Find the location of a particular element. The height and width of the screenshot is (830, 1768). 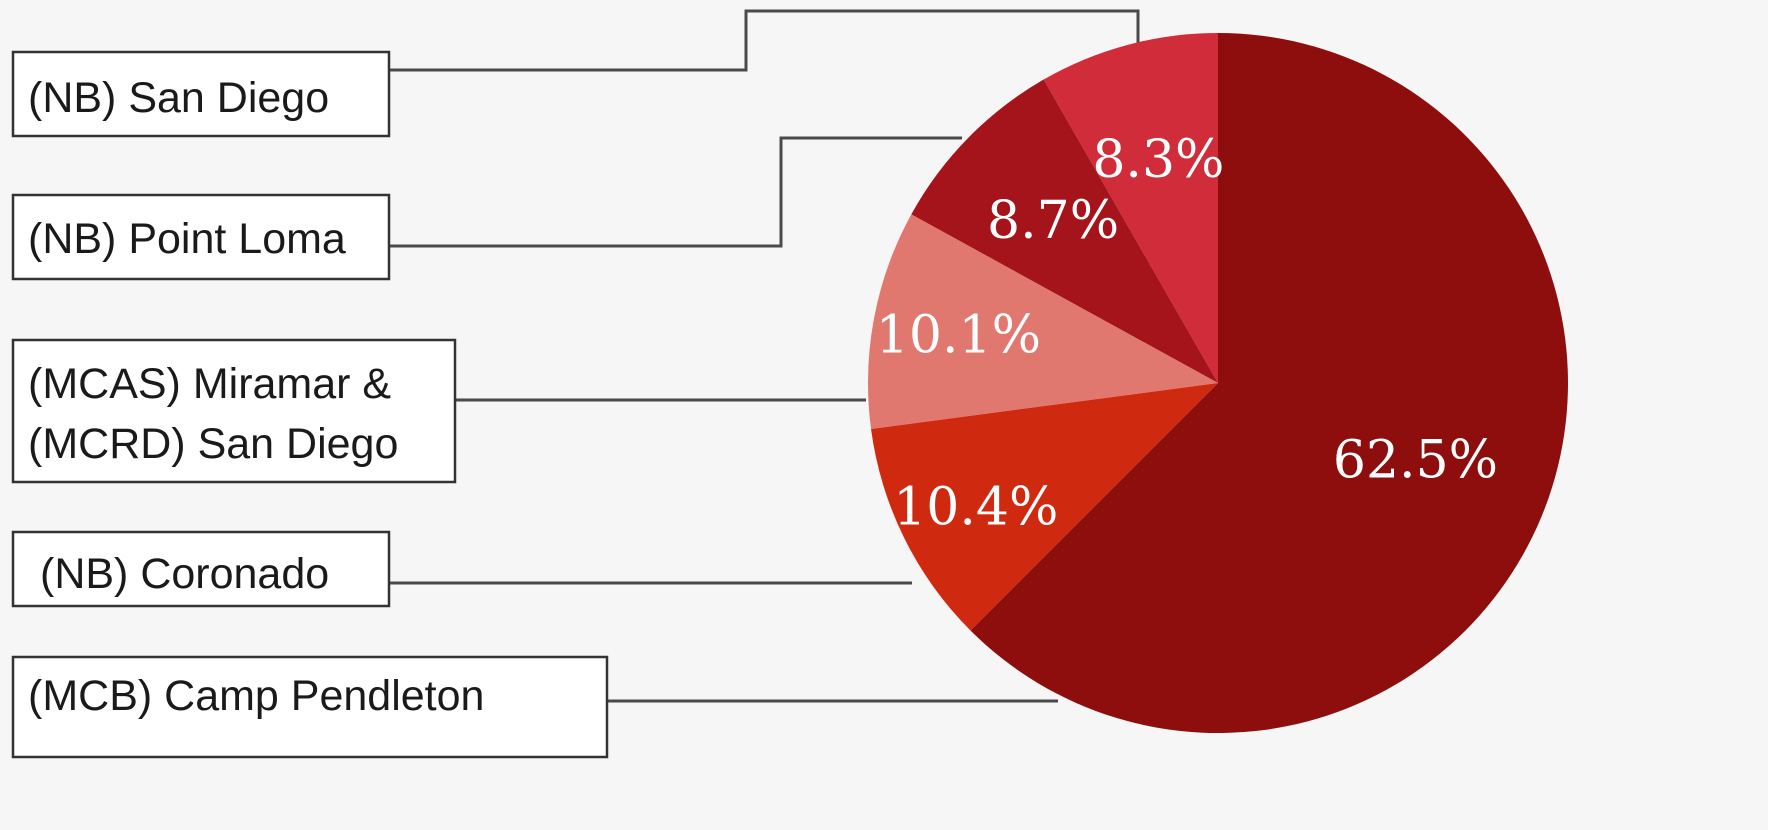

legend-label: (NB) San Diego is located at coordinates (178, 98).